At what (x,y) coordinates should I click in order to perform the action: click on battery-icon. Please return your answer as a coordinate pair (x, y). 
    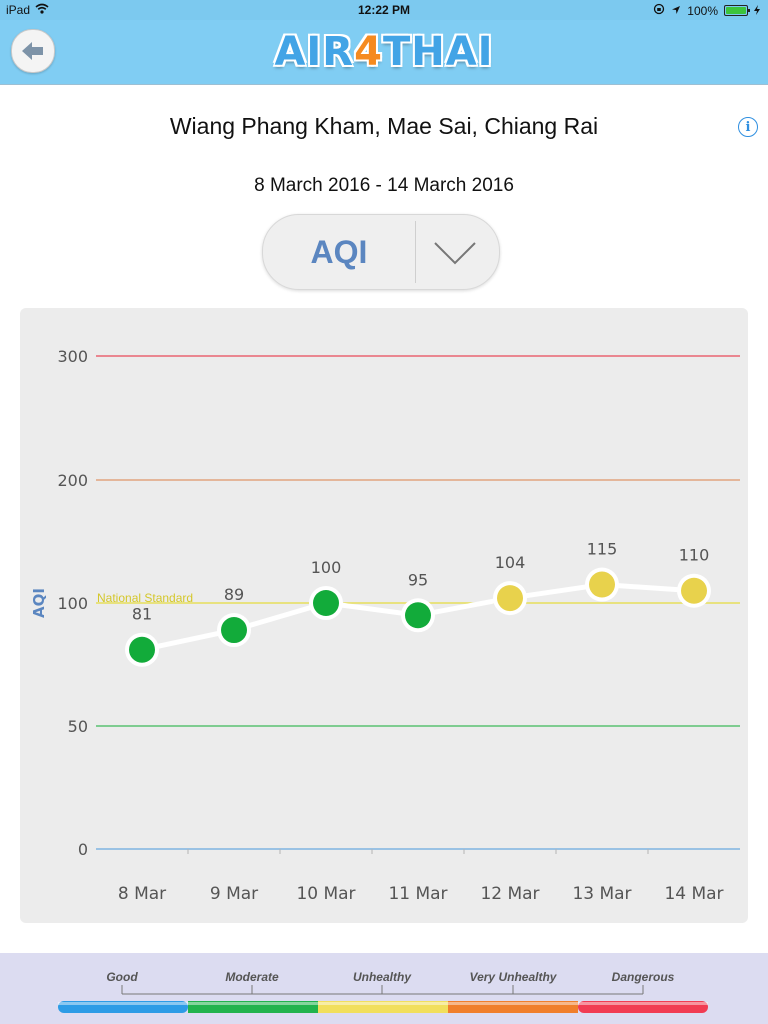
    Looking at the image, I should click on (737, 10).